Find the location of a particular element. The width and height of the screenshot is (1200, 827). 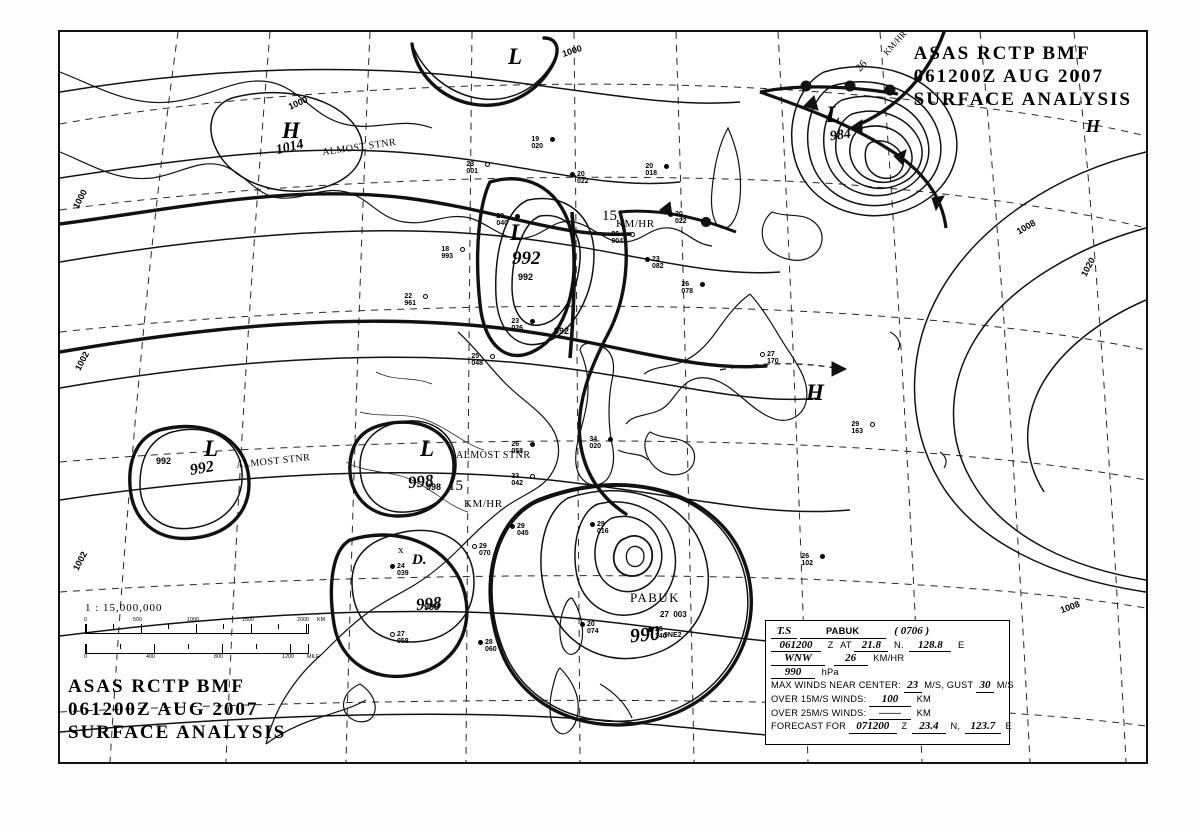

pressure-center-low-west-sea: L is located at coordinates (211, 448).